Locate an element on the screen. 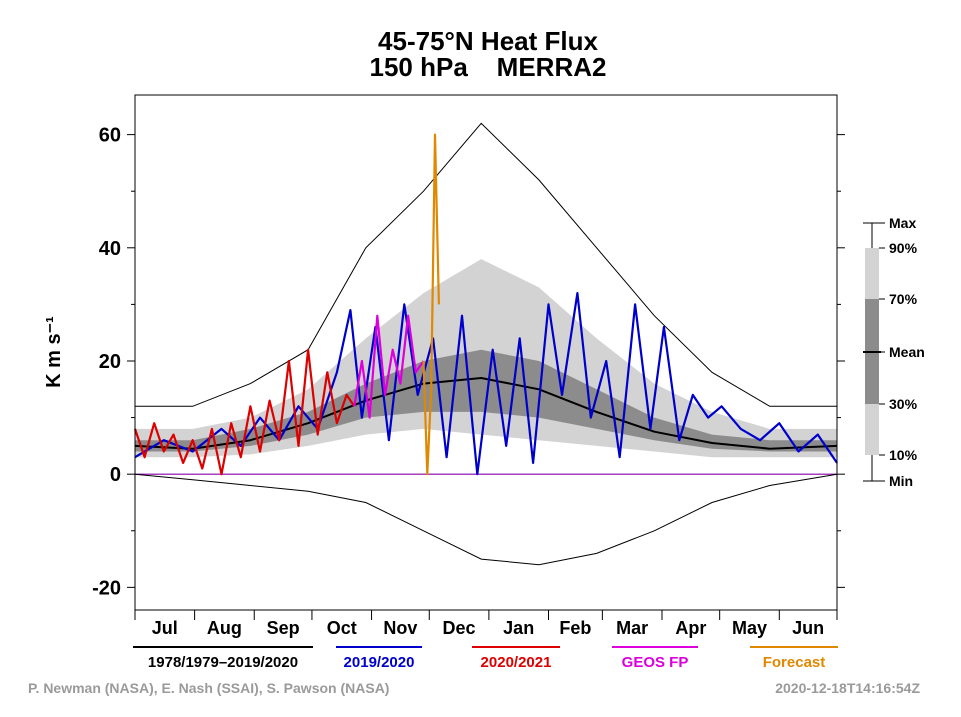 Image resolution: width=961 pixels, height=717 pixels. key-label: 90% is located at coordinates (903, 248).